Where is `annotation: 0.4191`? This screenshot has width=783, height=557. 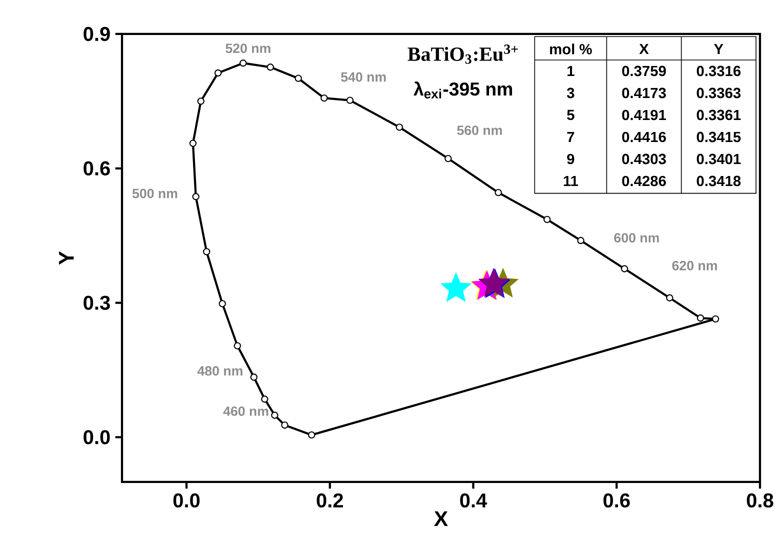
annotation: 0.4191 is located at coordinates (644, 115).